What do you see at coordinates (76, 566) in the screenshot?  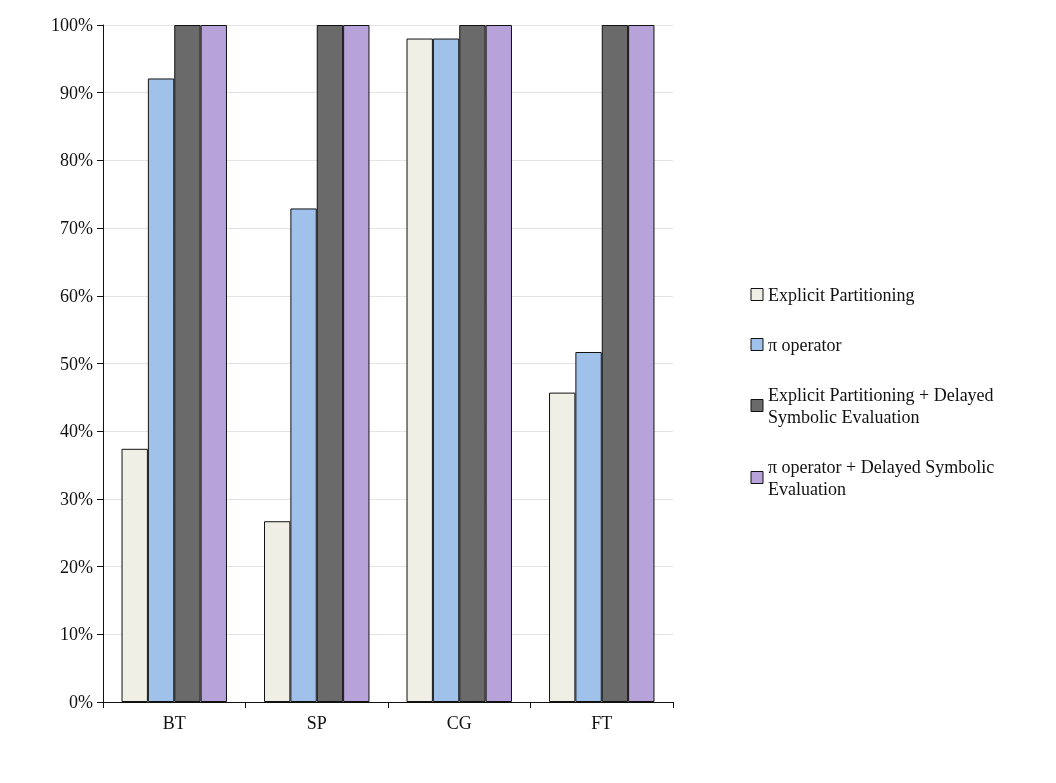 I see `y-tick-label: 20%` at bounding box center [76, 566].